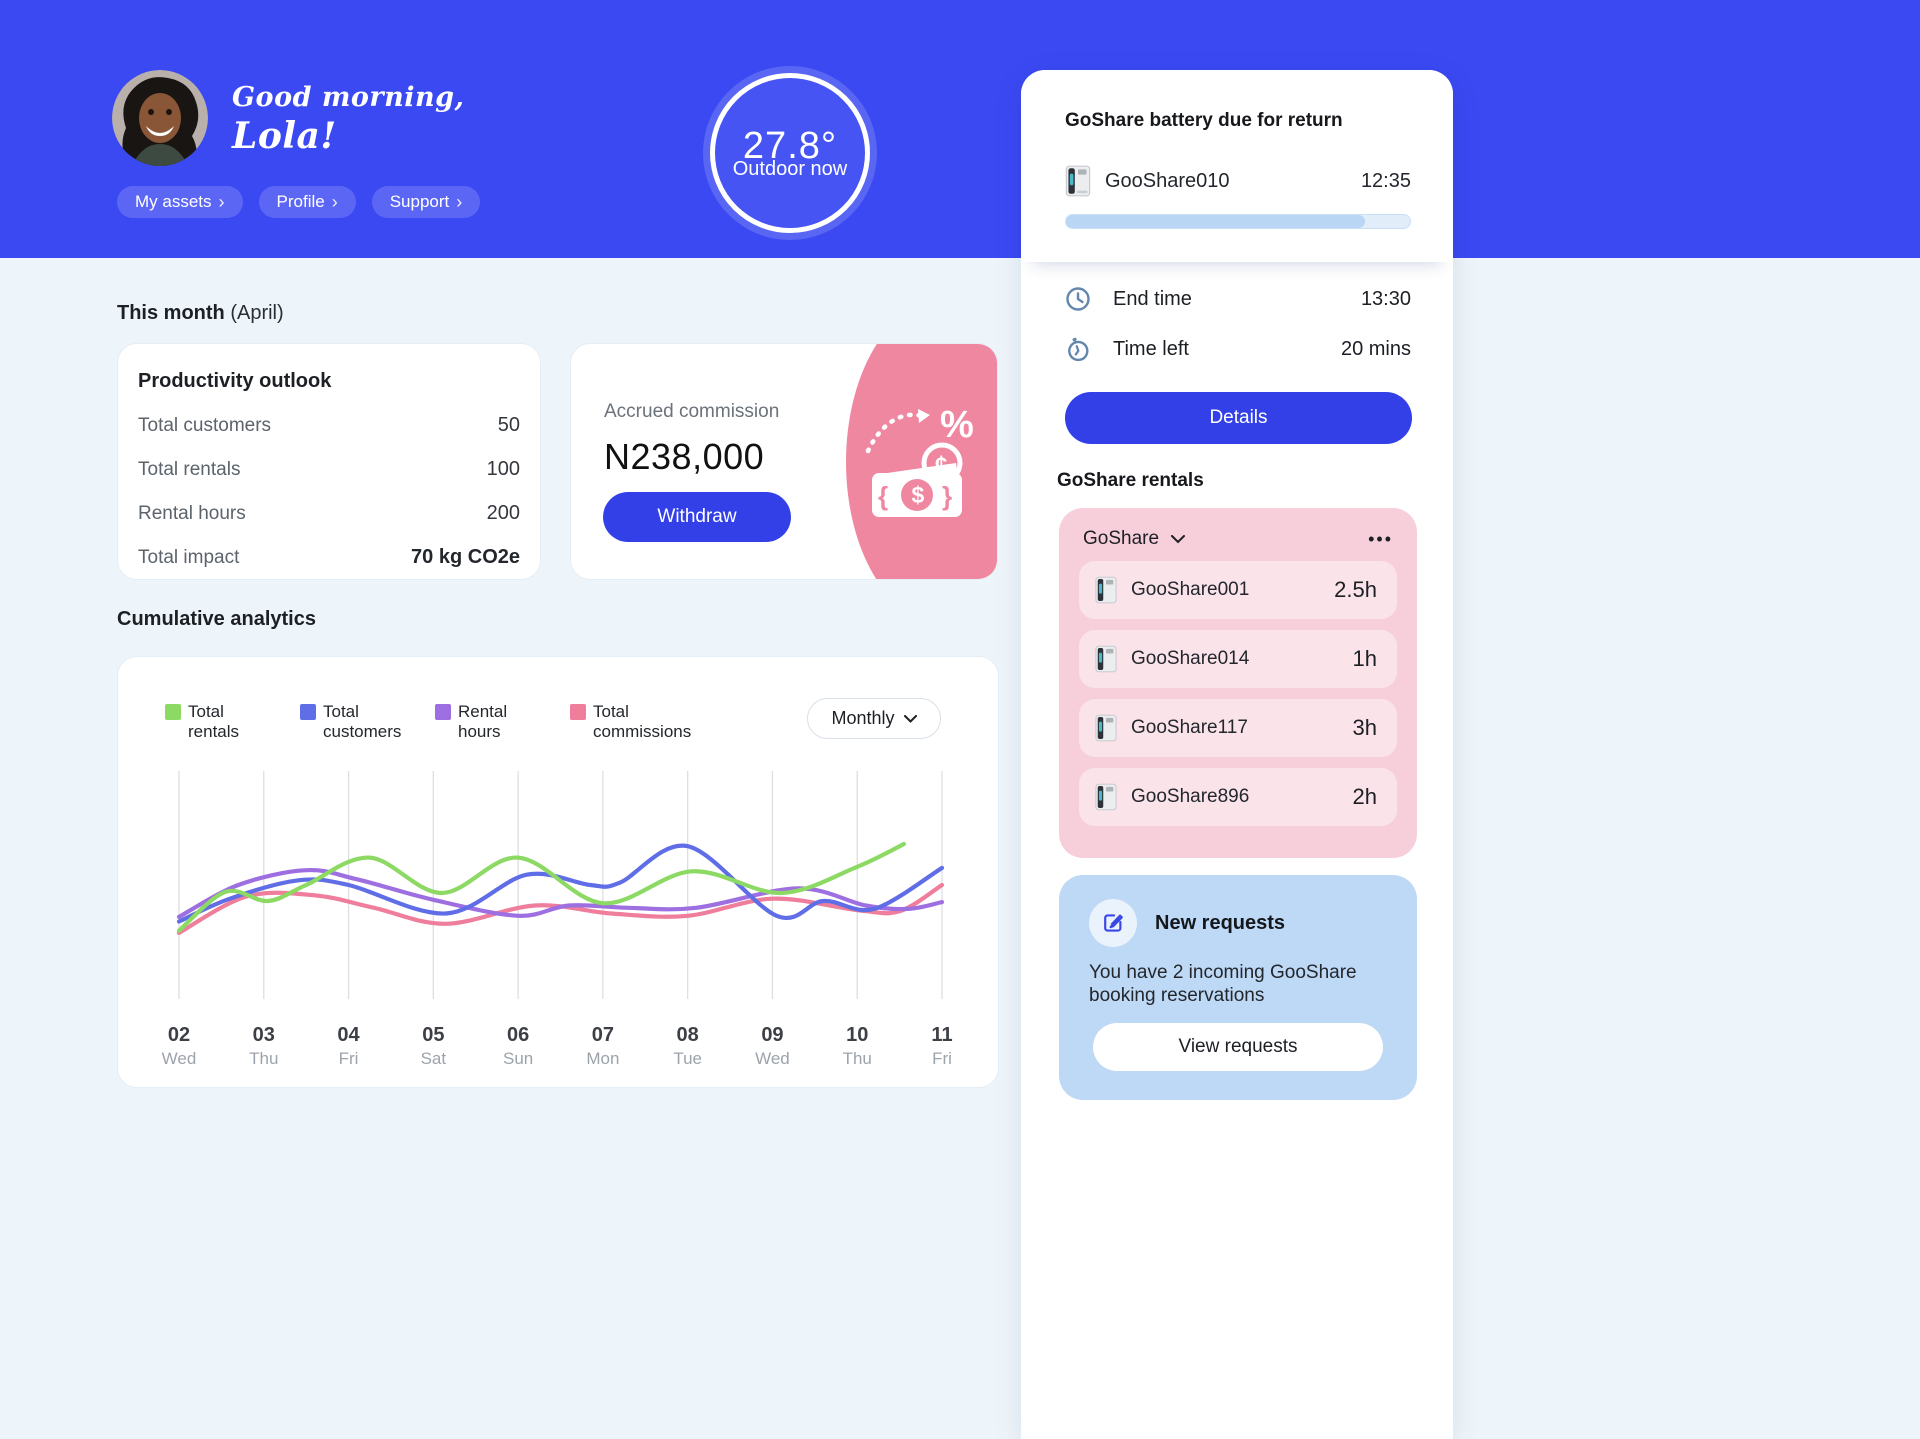 This screenshot has height=1439, width=1920. What do you see at coordinates (687, 1058) in the screenshot?
I see `x-axis-tick-day: Tue` at bounding box center [687, 1058].